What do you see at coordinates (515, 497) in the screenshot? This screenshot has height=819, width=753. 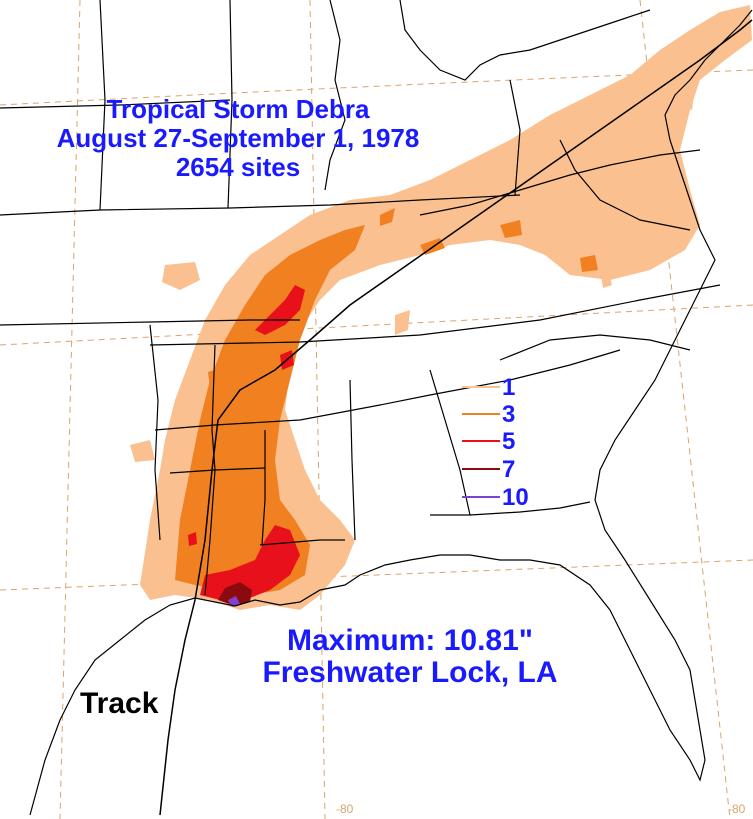 I see `legend-label-10: 10` at bounding box center [515, 497].